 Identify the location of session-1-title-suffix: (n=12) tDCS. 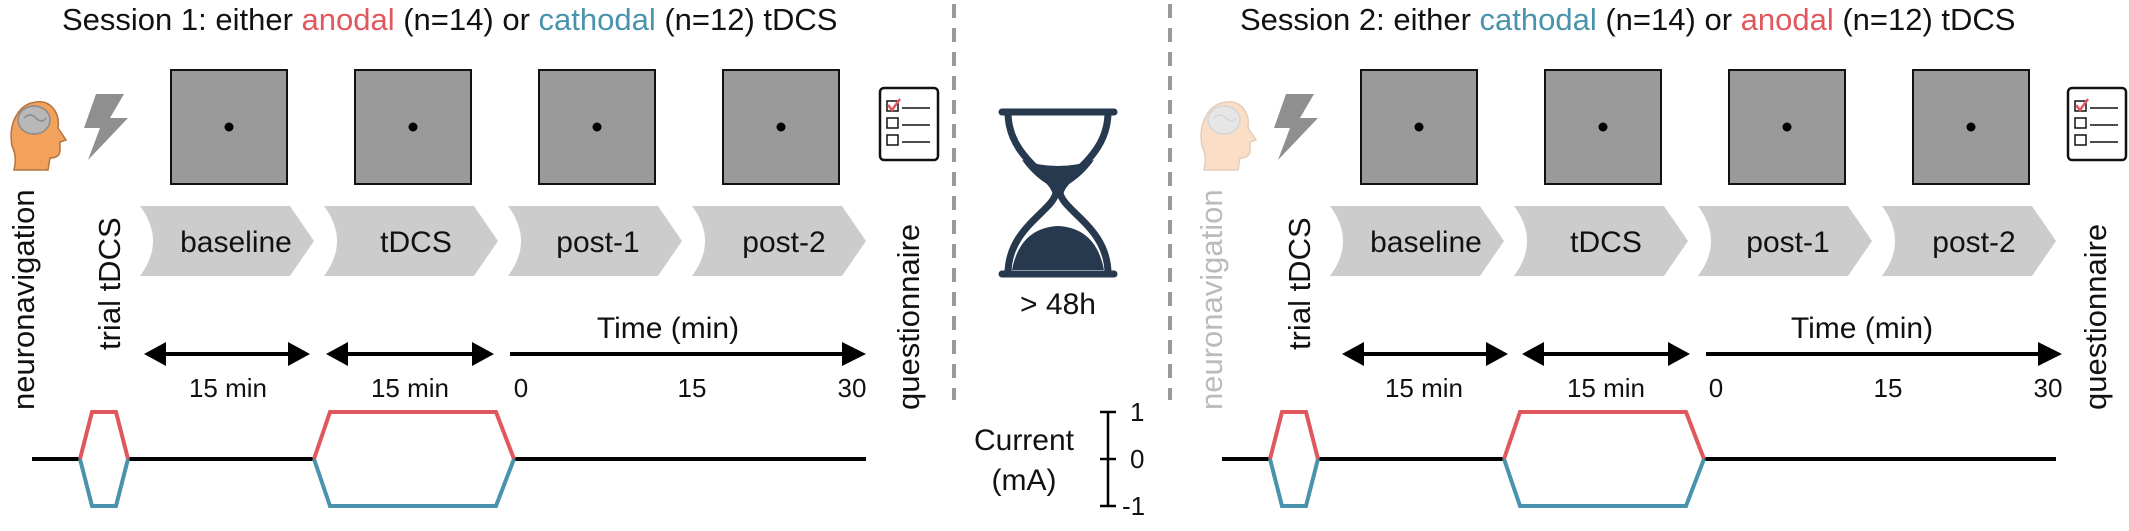
(747, 19).